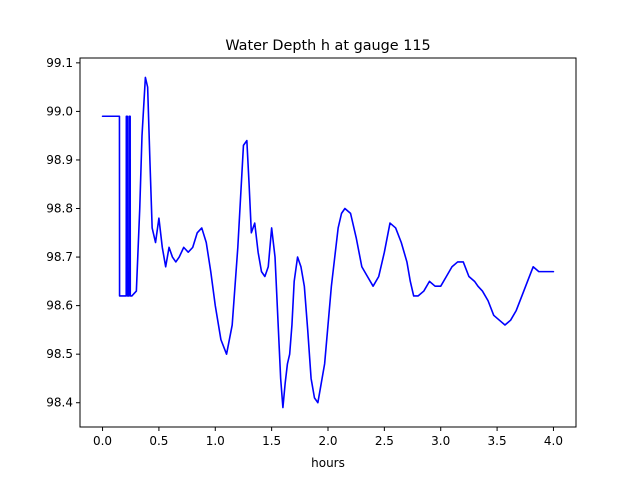  What do you see at coordinates (59, 160) in the screenshot?
I see `y-tick-label: 98.9` at bounding box center [59, 160].